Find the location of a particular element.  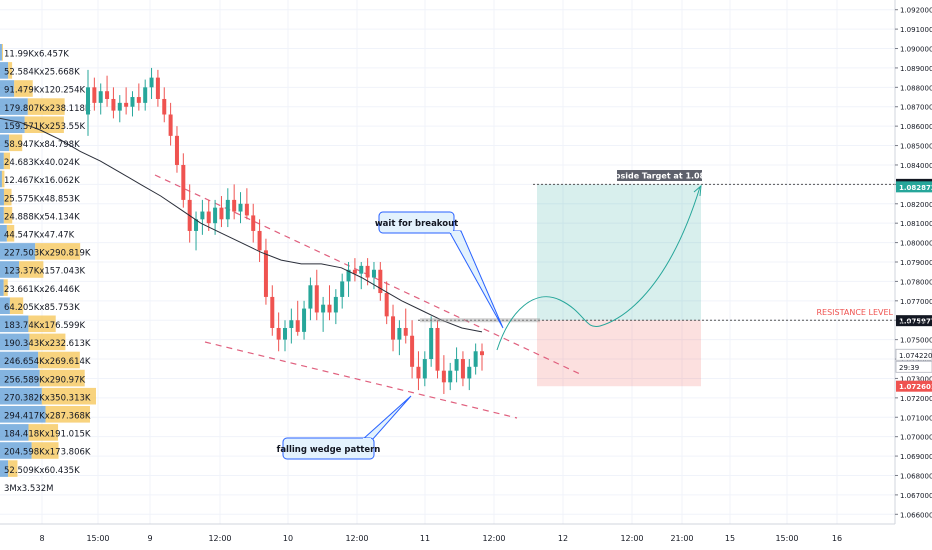

projected-path is located at coordinates (598, 268).